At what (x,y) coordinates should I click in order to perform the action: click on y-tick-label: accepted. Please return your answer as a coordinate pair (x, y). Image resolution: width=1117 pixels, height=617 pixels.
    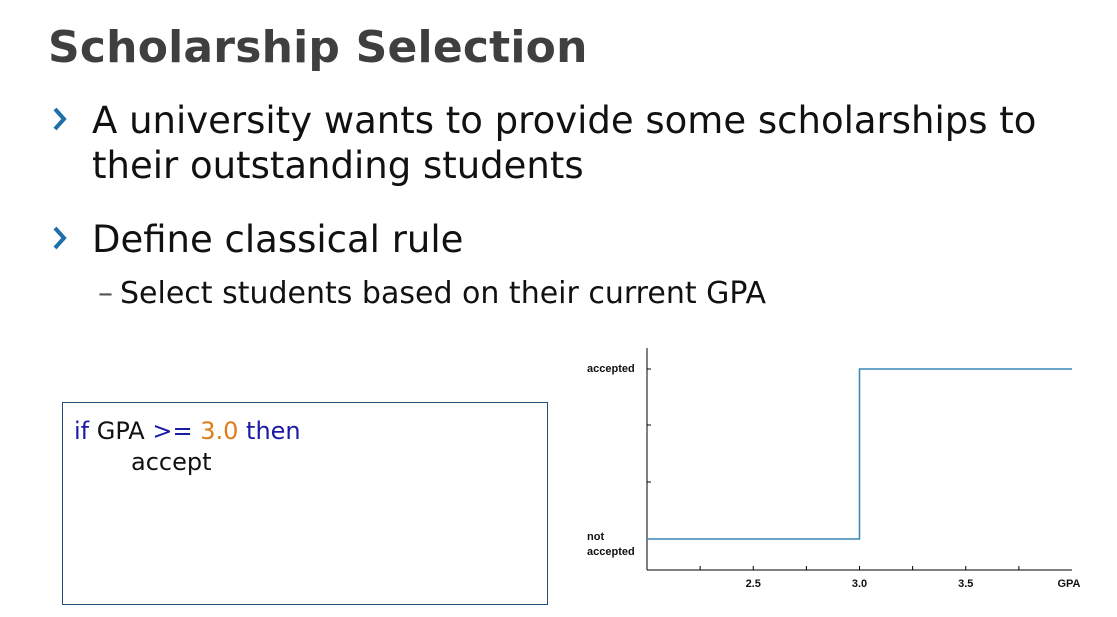
    Looking at the image, I should click on (611, 369).